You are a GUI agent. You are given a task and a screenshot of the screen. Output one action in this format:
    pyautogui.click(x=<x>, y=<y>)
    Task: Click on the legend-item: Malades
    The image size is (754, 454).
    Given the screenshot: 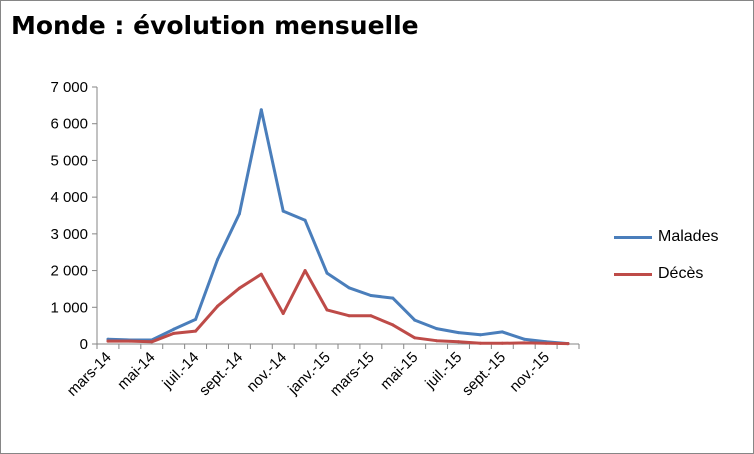 What is the action you would take?
    pyautogui.click(x=666, y=237)
    